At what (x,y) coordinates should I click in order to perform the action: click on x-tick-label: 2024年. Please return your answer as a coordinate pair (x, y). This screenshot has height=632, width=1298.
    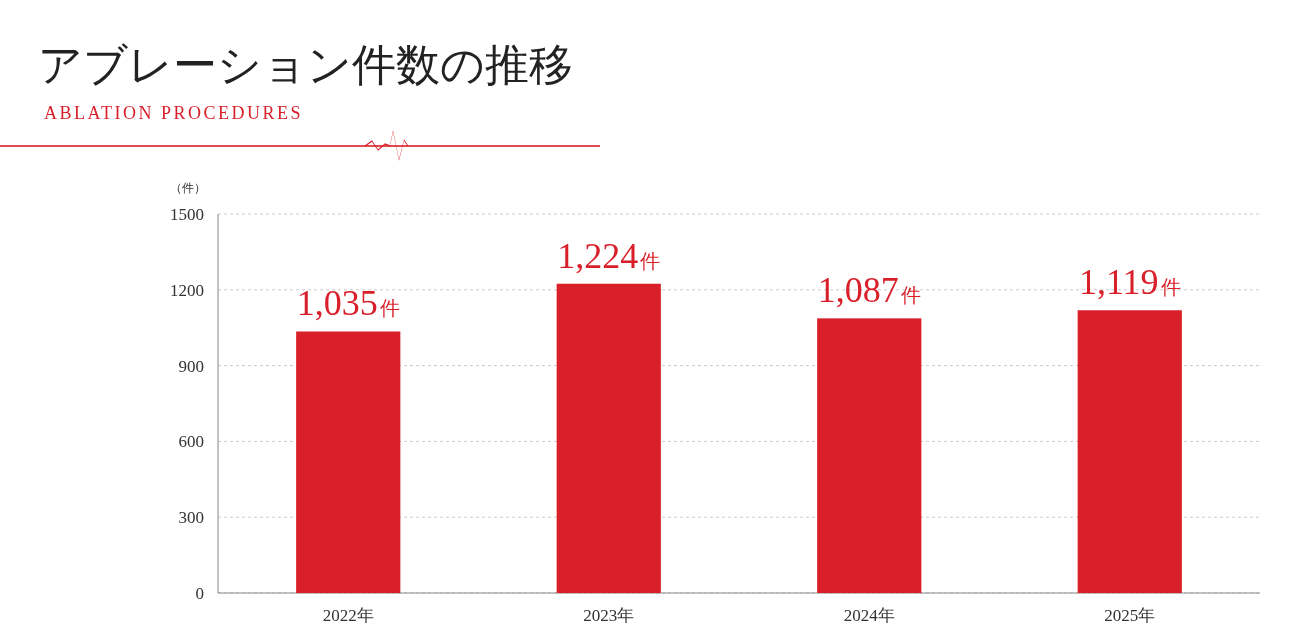
    Looking at the image, I should click on (869, 615).